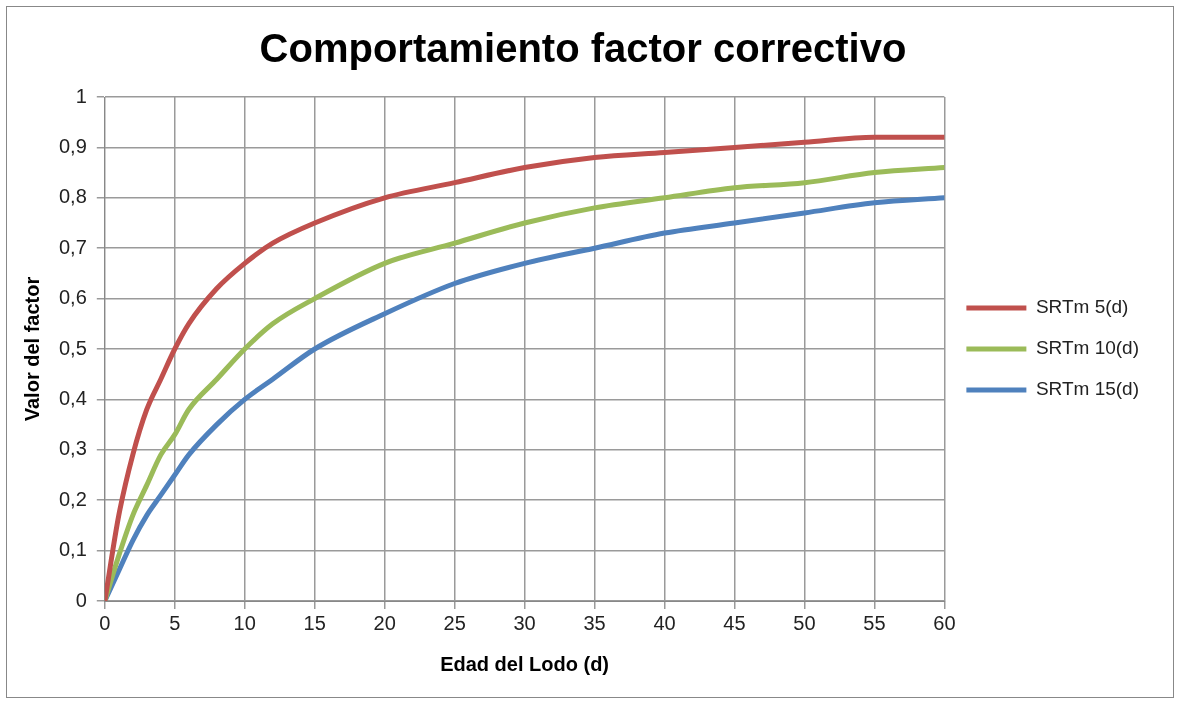 This screenshot has height=706, width=1181. I want to click on y-tick-label: 0,7, so click(72, 246).